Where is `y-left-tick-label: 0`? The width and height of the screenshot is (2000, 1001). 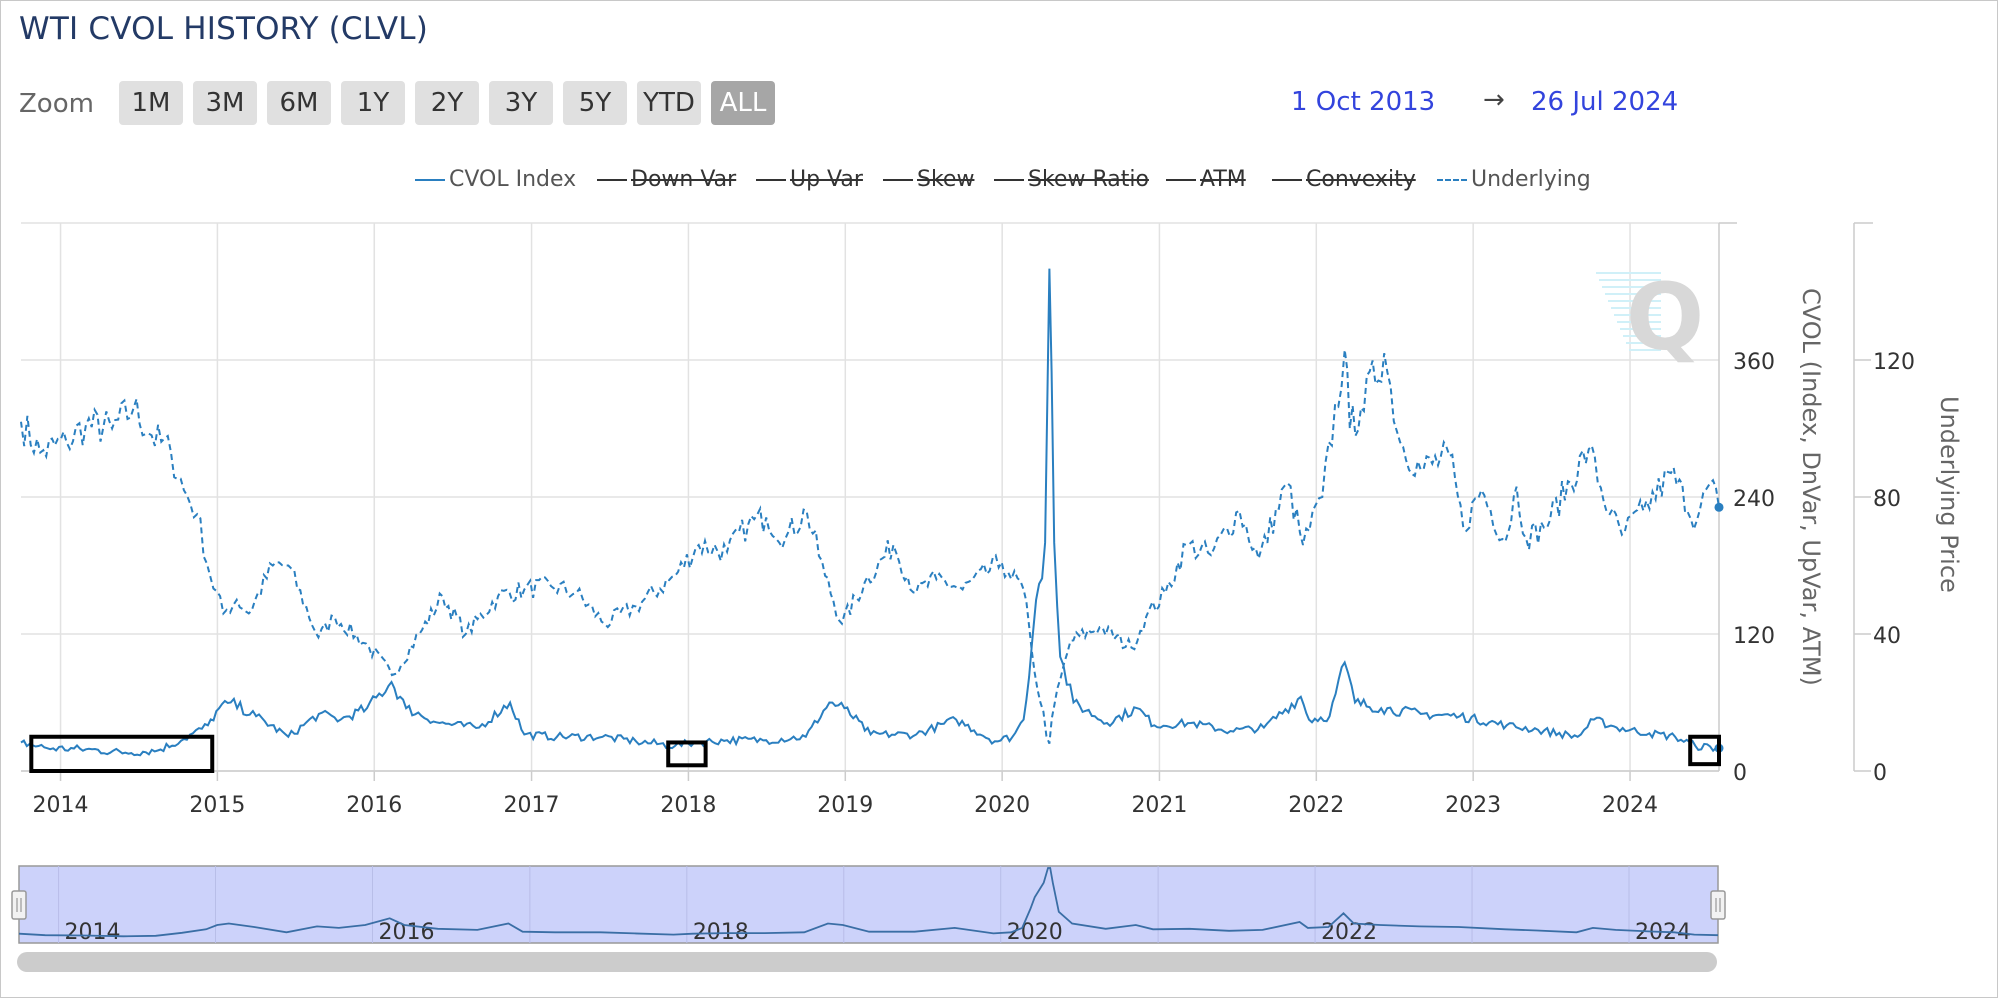 y-left-tick-label: 0 is located at coordinates (1740, 773).